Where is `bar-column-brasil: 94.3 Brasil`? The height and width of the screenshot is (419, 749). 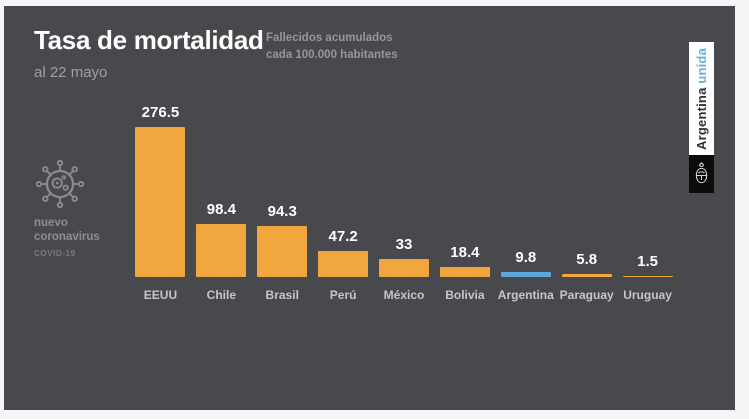 bar-column-brasil: 94.3 Brasil is located at coordinates (282, 199).